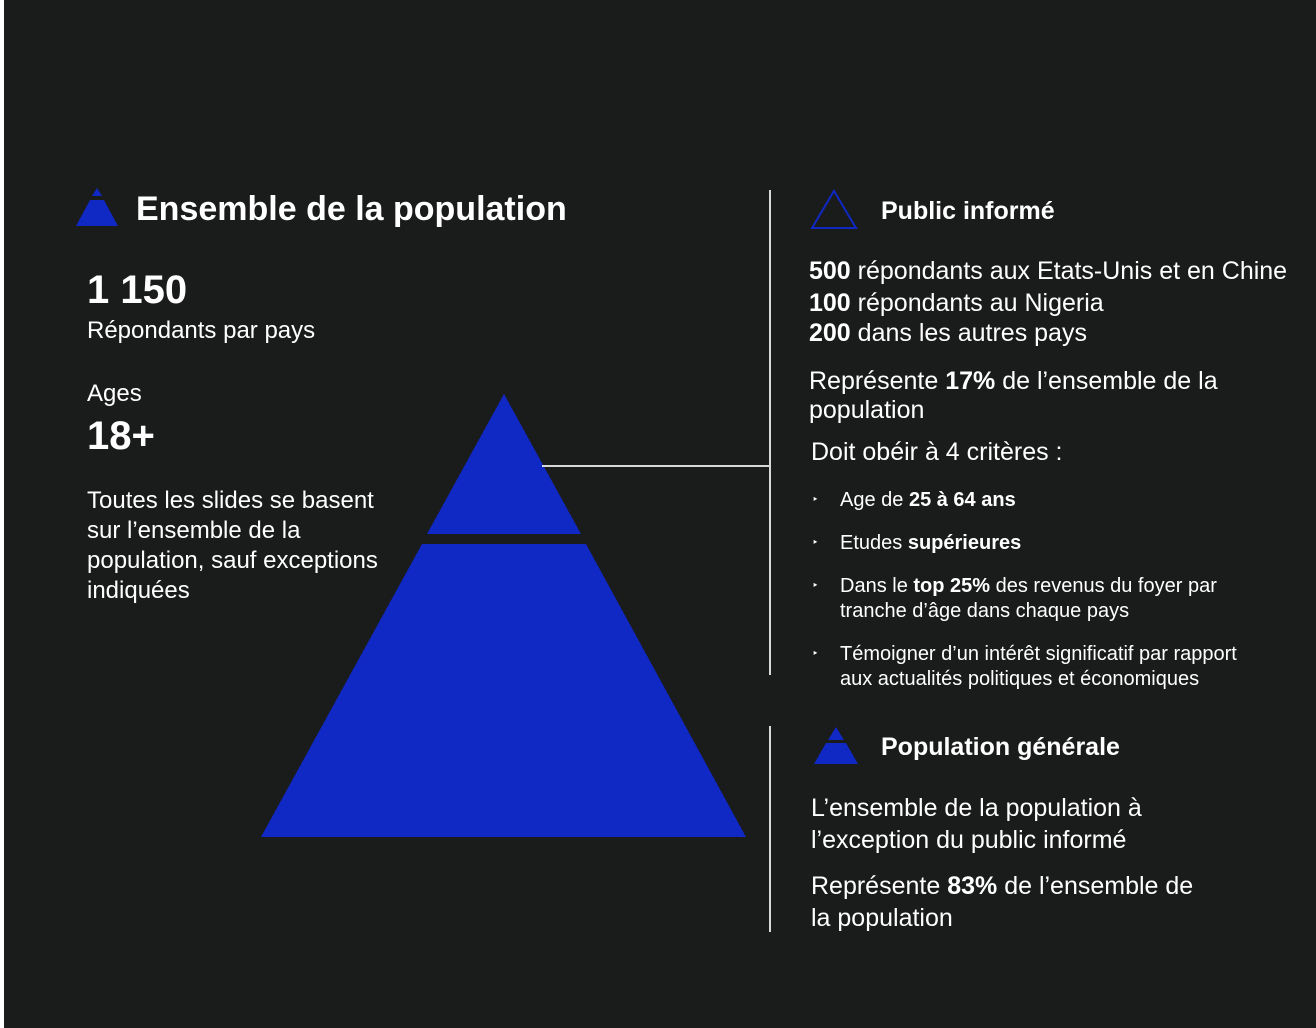 This screenshot has width=1316, height=1028. Describe the element at coordinates (137, 290) in the screenshot. I see `respondents-count: 1 150` at that location.